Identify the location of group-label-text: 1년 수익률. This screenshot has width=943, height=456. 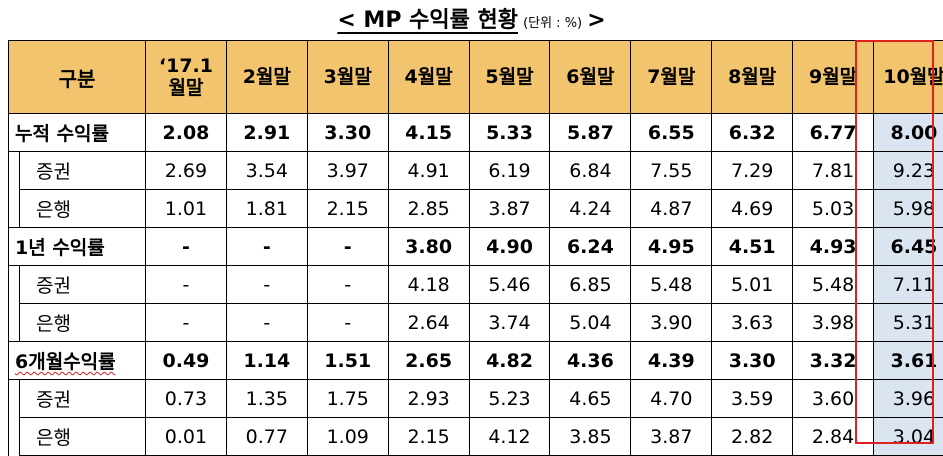
(60, 248).